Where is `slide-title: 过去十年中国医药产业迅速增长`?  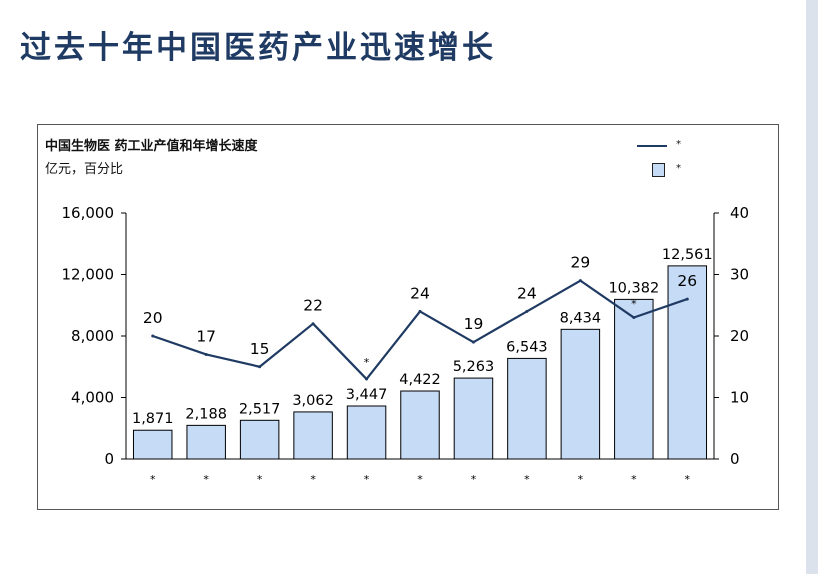
slide-title: 过去十年中国医药产业迅速增长 is located at coordinates (258, 48).